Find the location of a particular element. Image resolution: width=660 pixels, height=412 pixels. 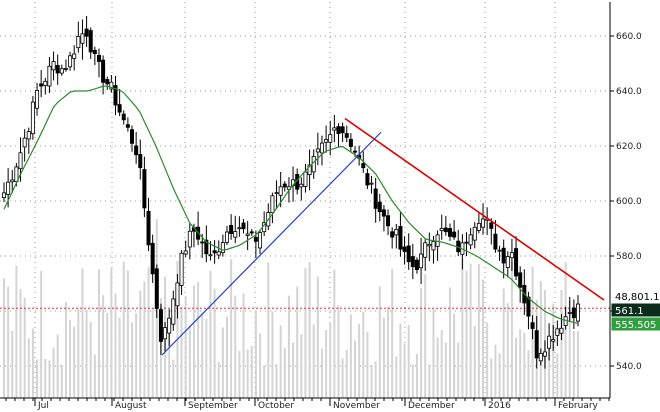

x-tick-label: February is located at coordinates (578, 406).